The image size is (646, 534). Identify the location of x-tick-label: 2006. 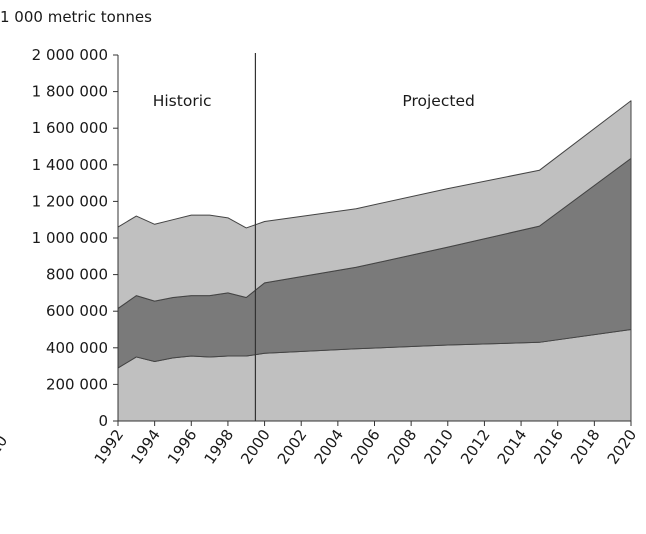
(365, 447).